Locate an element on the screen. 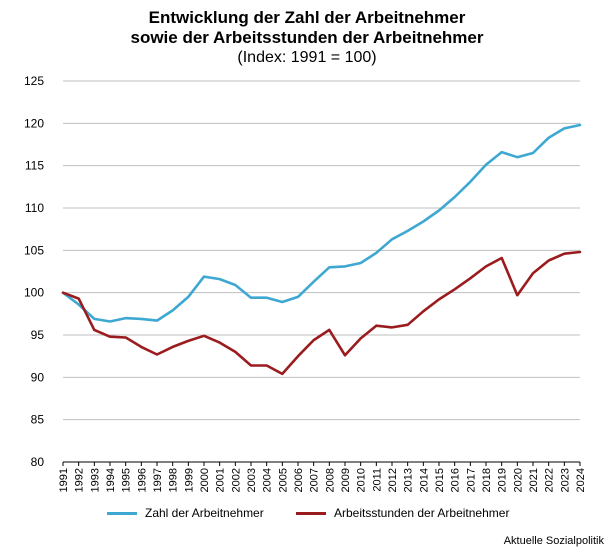  x-tick-label: 1998 is located at coordinates (174, 480).